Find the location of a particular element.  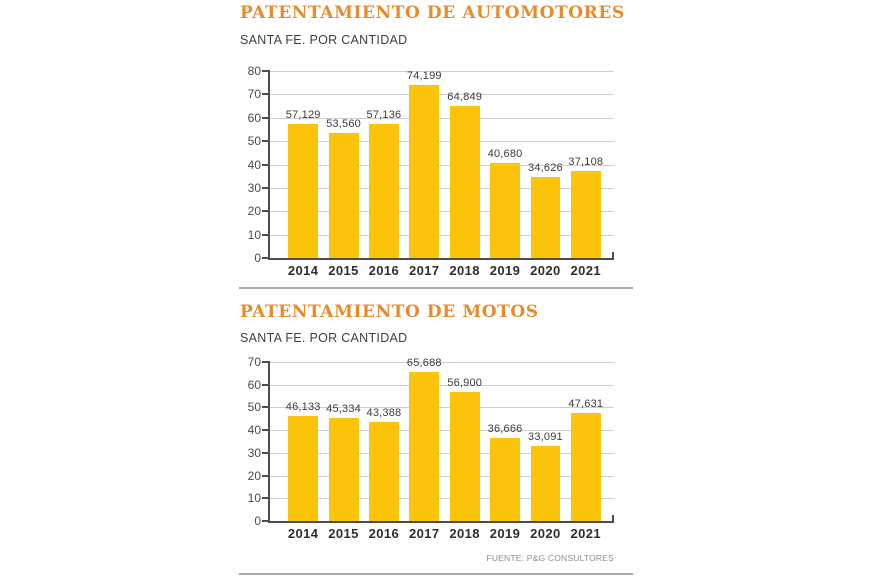

bar-slot: 37,108 is located at coordinates (586, 164).